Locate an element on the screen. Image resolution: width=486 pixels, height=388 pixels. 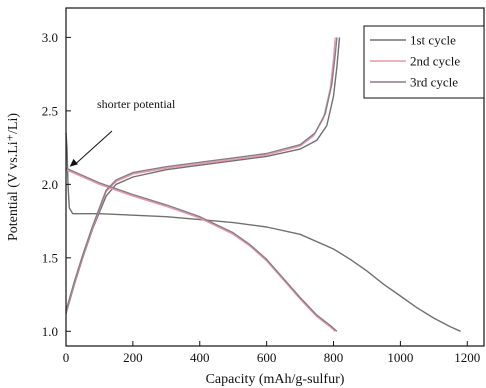
y-axis-title: Potential (V vs.Li⁺/Li) is located at coordinates (13, 177).